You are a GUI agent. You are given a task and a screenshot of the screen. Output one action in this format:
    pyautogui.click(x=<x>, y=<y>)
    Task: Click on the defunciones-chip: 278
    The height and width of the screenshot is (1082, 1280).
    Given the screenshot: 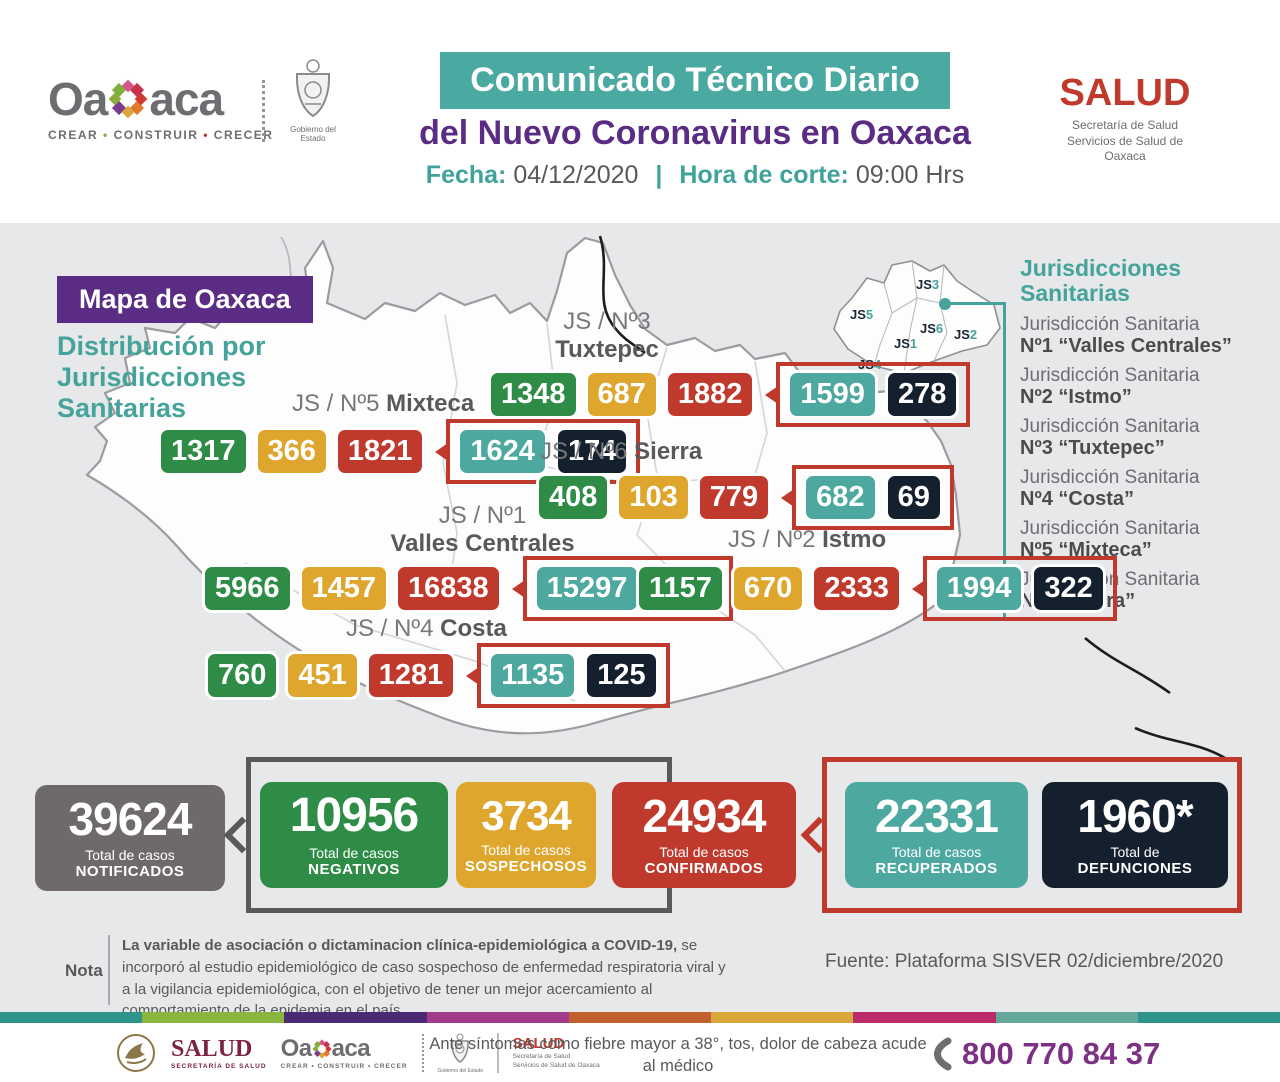 What is the action you would take?
    pyautogui.click(x=922, y=394)
    